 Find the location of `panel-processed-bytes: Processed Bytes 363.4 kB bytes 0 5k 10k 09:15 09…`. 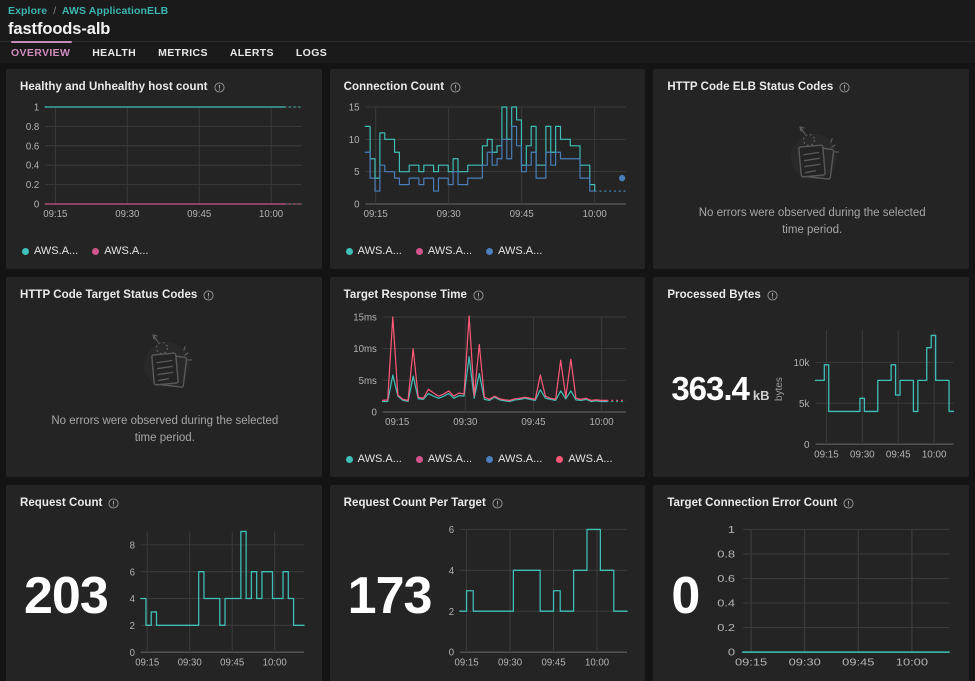

panel-processed-bytes: Processed Bytes 363.4 kB bytes 0 5k 10k 09:15 09… is located at coordinates (811, 377).